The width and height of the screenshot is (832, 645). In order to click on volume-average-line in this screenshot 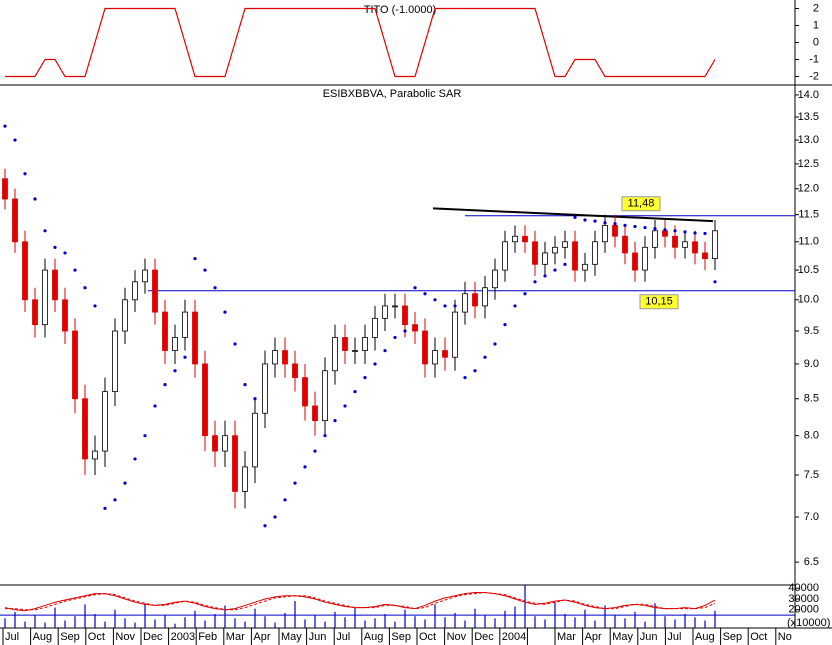, I will do `click(360, 602)`.